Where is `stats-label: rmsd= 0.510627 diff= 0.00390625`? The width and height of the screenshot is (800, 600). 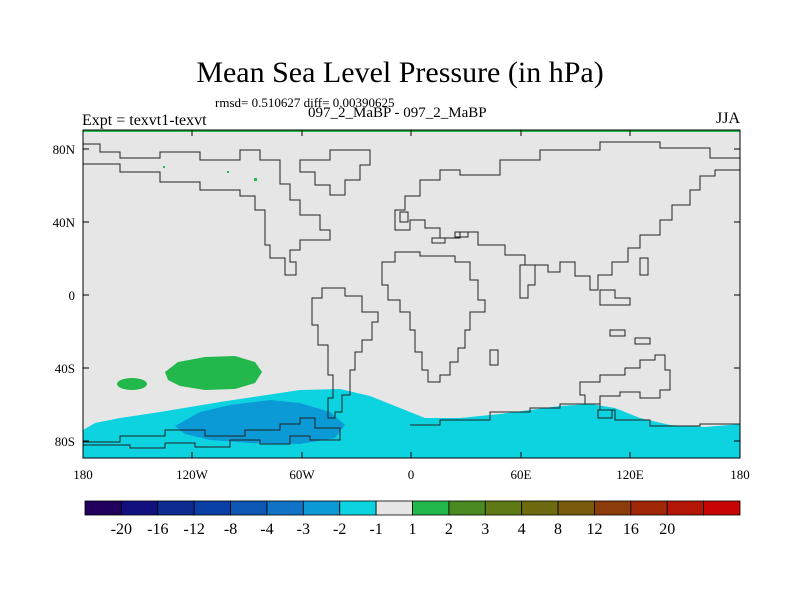
stats-label: rmsd= 0.510627 diff= 0.00390625 is located at coordinates (305, 102).